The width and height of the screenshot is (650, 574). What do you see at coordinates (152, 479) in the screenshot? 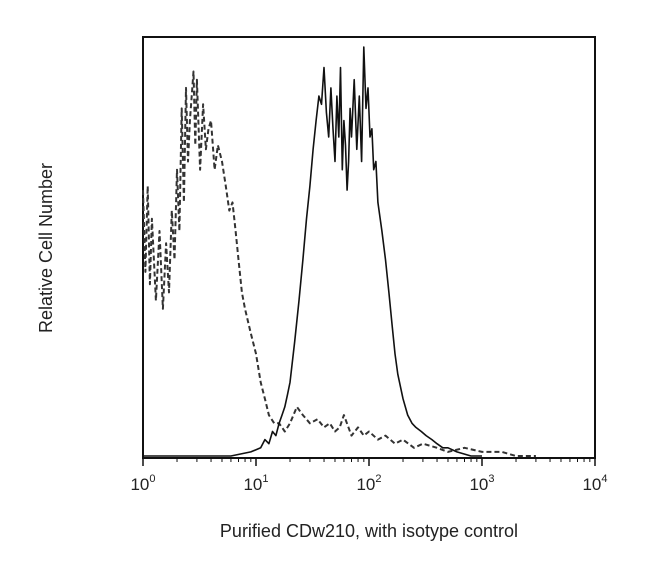
I see `x-tick-exponent: 0` at bounding box center [152, 479].